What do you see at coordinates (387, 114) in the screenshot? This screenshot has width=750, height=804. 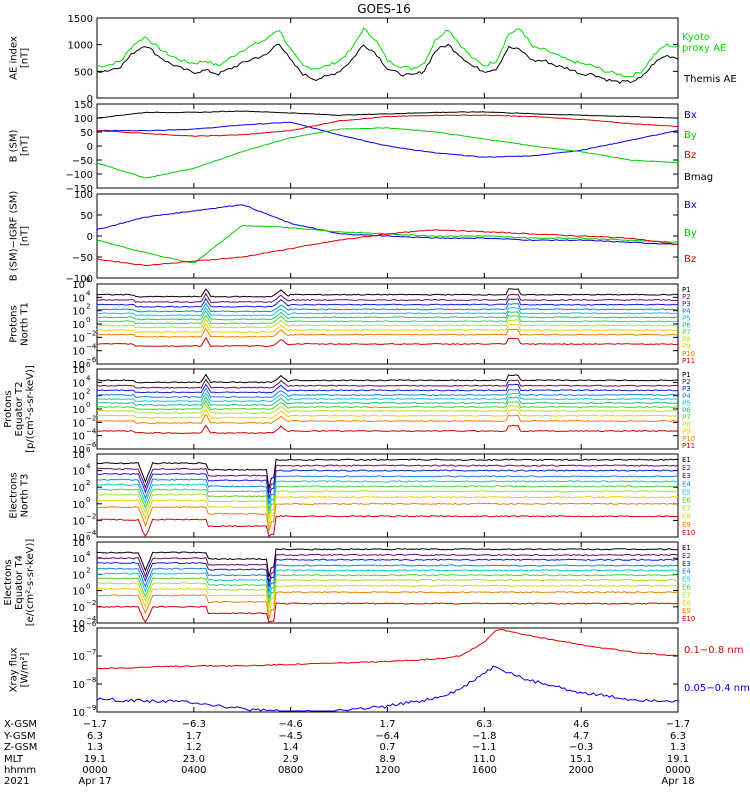 I see `series-line-bmag` at bounding box center [387, 114].